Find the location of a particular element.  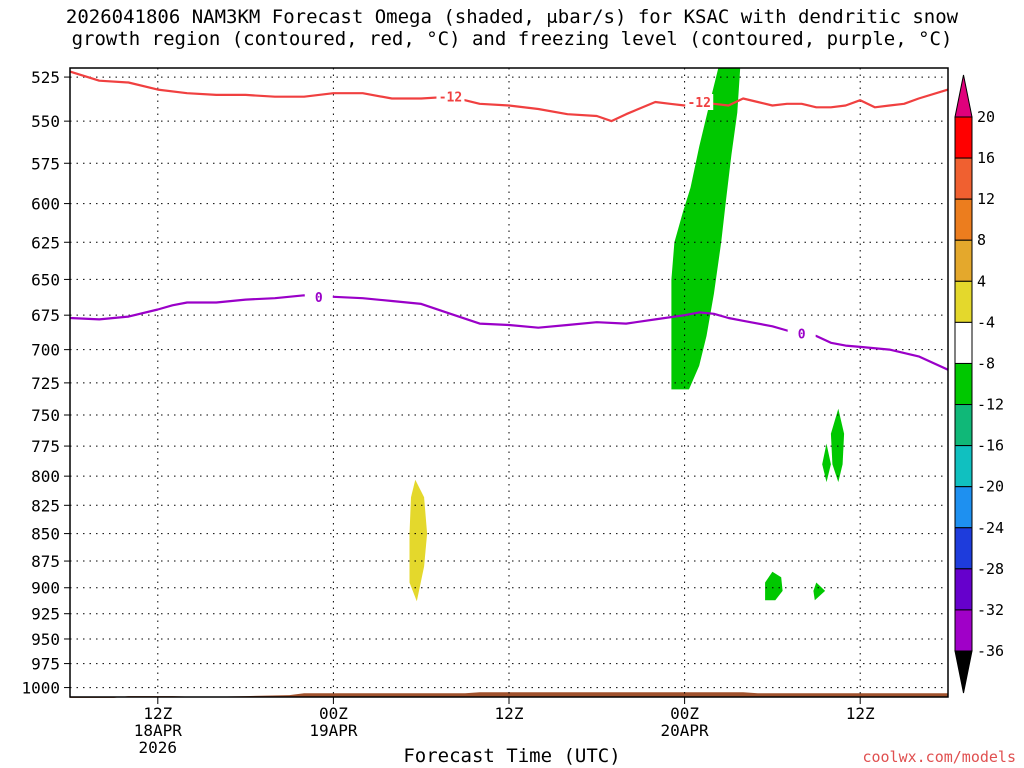

colorbar-label-0: 20 is located at coordinates (986, 117).